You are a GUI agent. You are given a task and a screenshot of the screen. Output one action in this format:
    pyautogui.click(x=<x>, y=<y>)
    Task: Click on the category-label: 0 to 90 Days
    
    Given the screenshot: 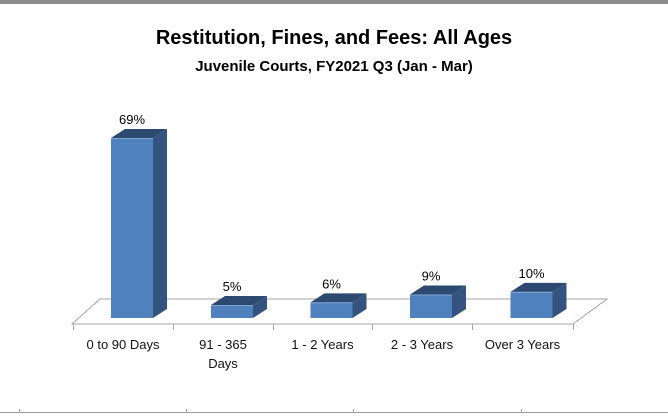 What is the action you would take?
    pyautogui.click(x=123, y=344)
    